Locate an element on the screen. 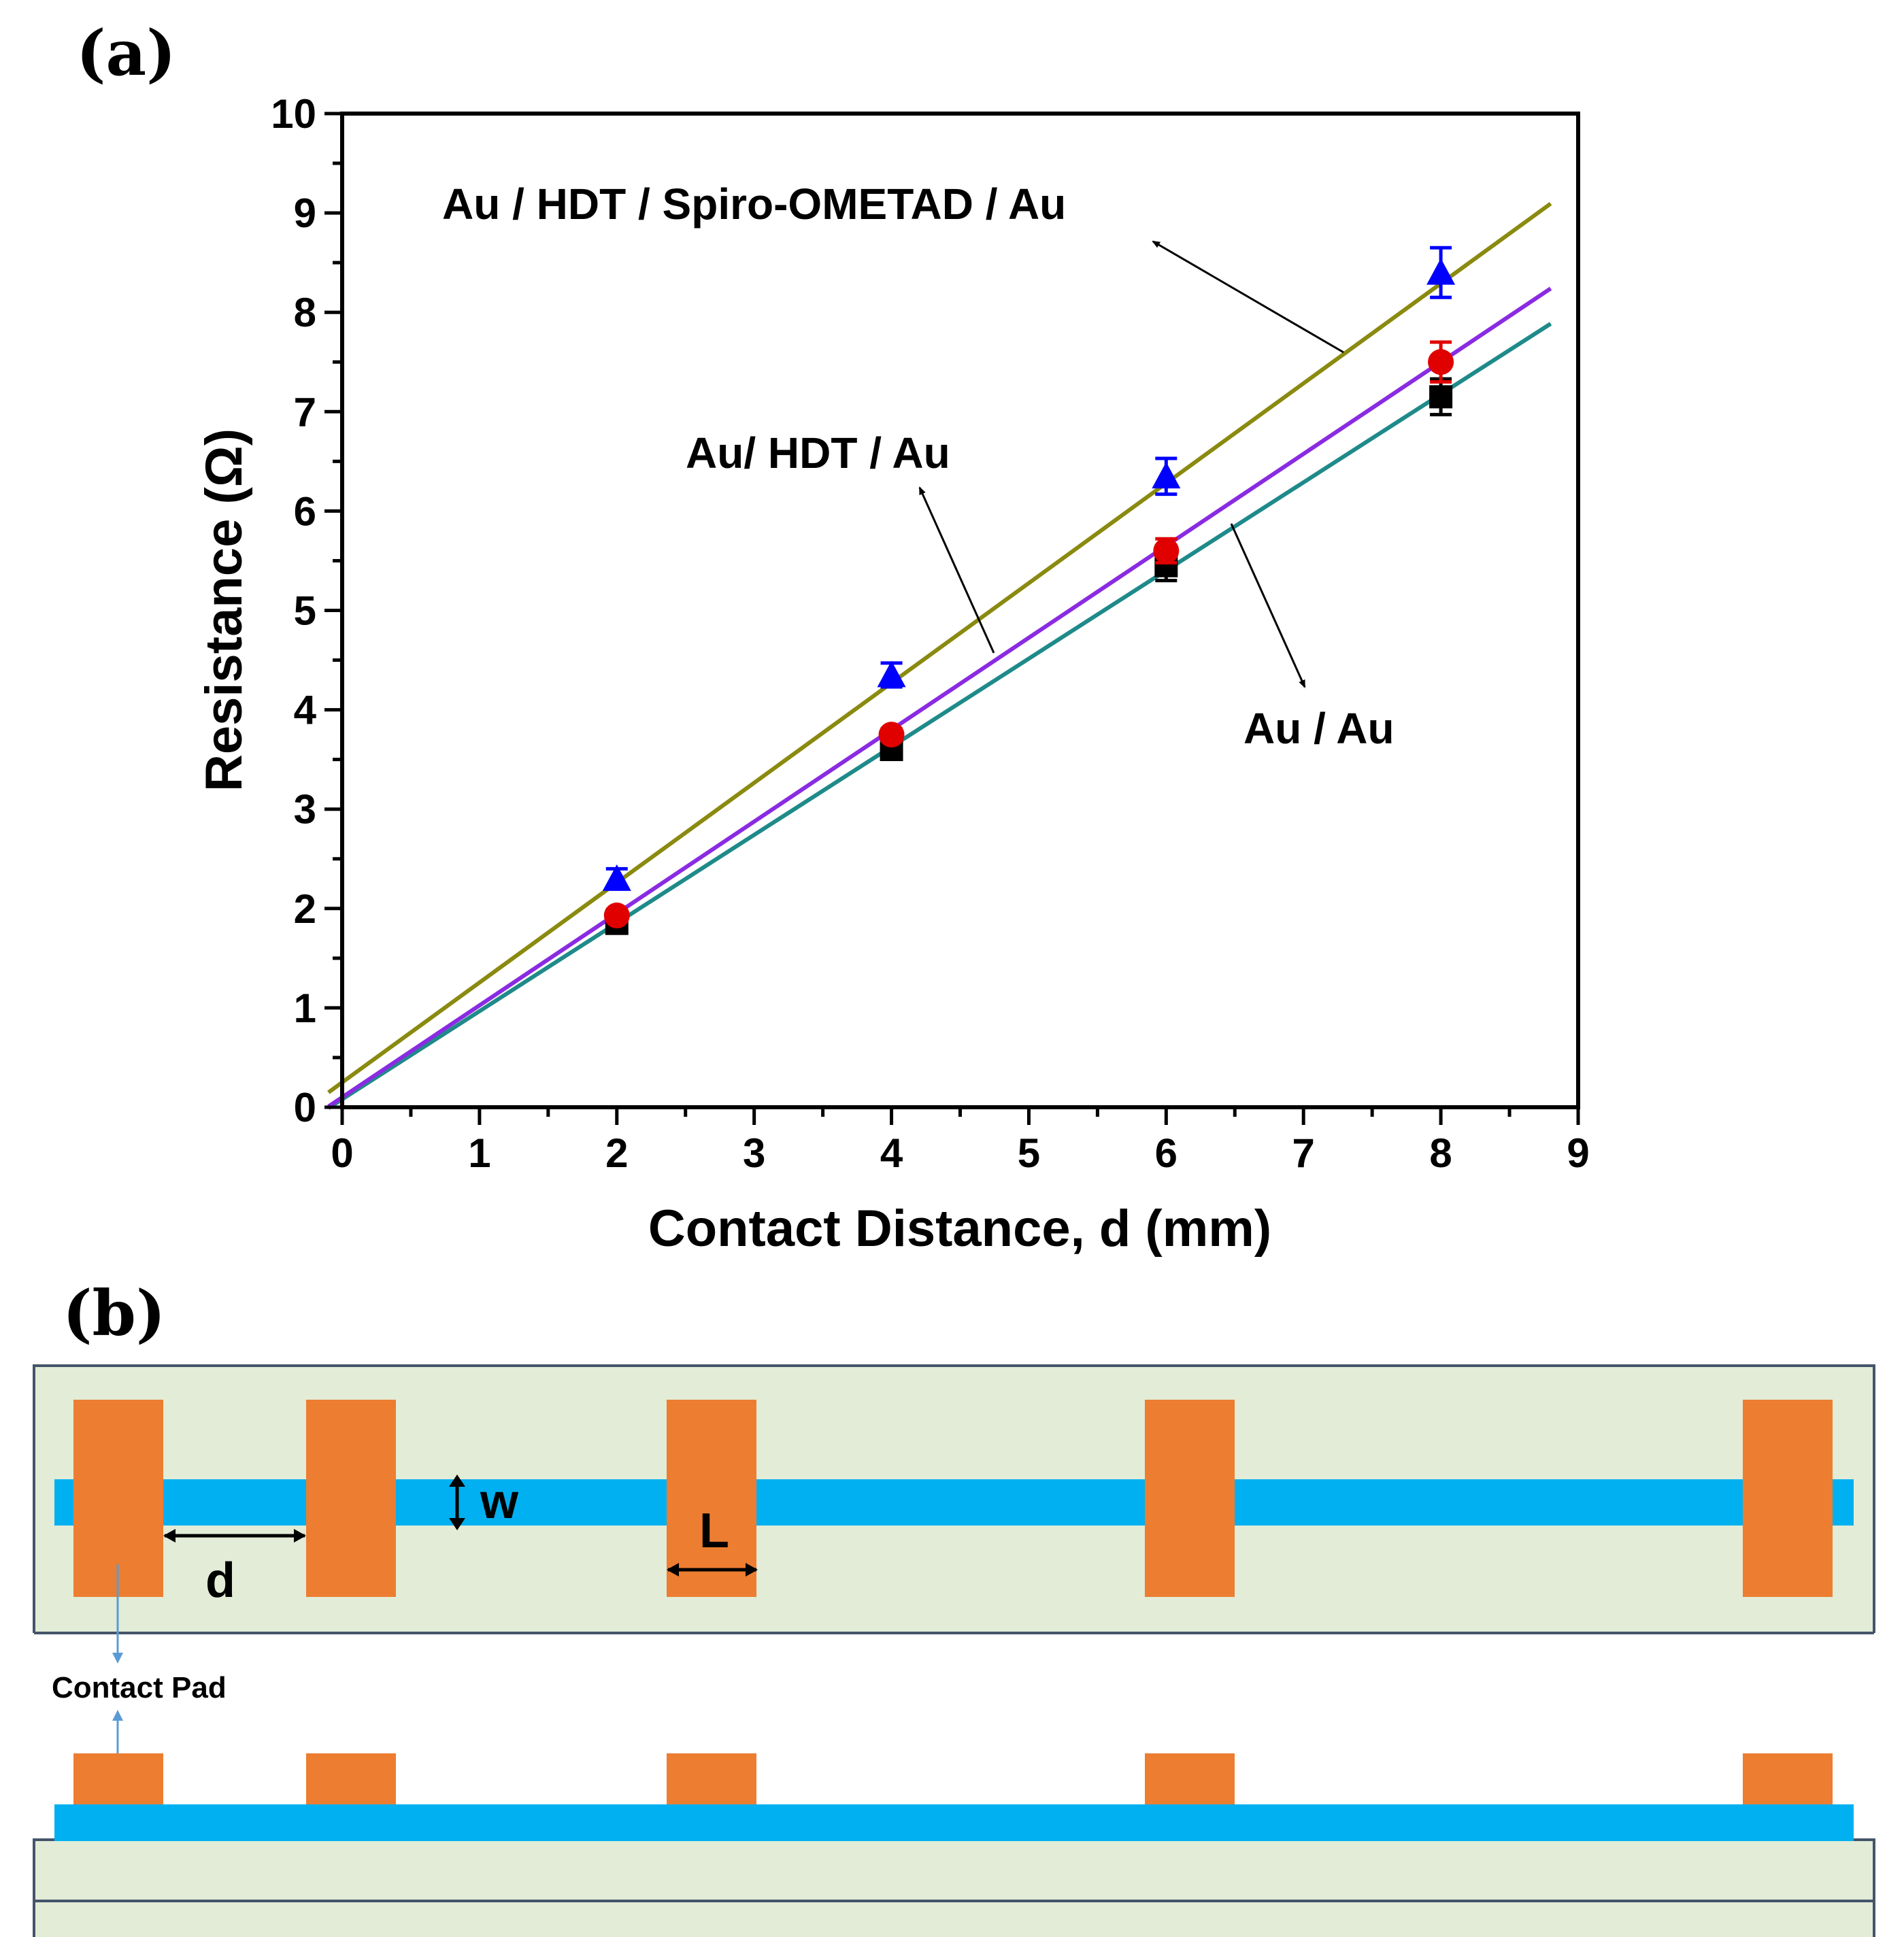 This screenshot has width=1904, height=1937. contact-pad-arrowhead-bottom is located at coordinates (118, 1715).